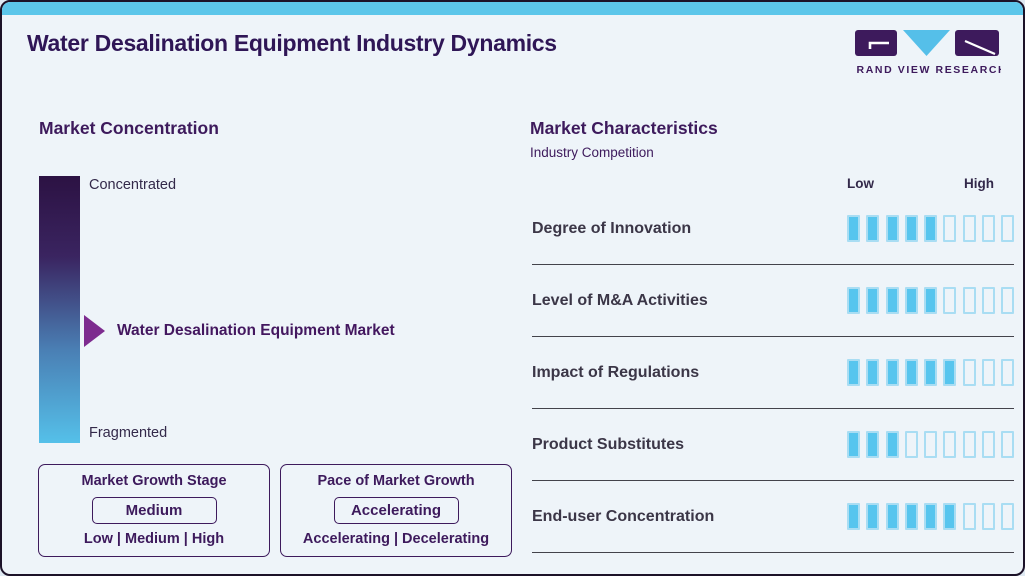  What do you see at coordinates (773, 445) in the screenshot?
I see `characteristic-row: Product Substitutes` at bounding box center [773, 445].